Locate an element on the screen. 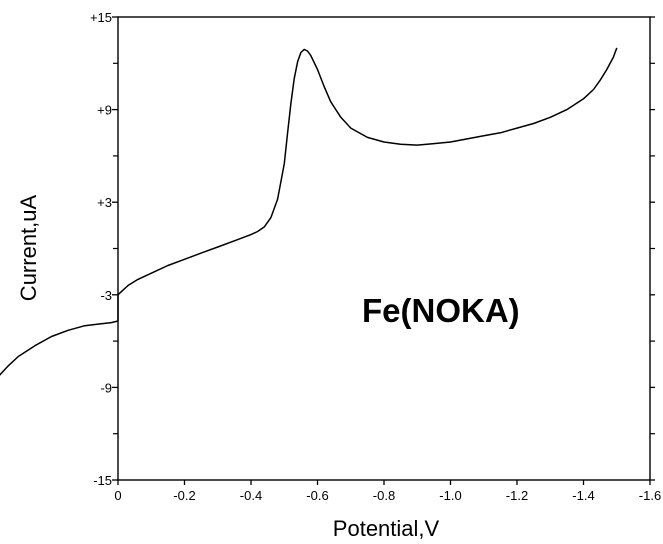  x-tick-label: -1.6 is located at coordinates (650, 495).